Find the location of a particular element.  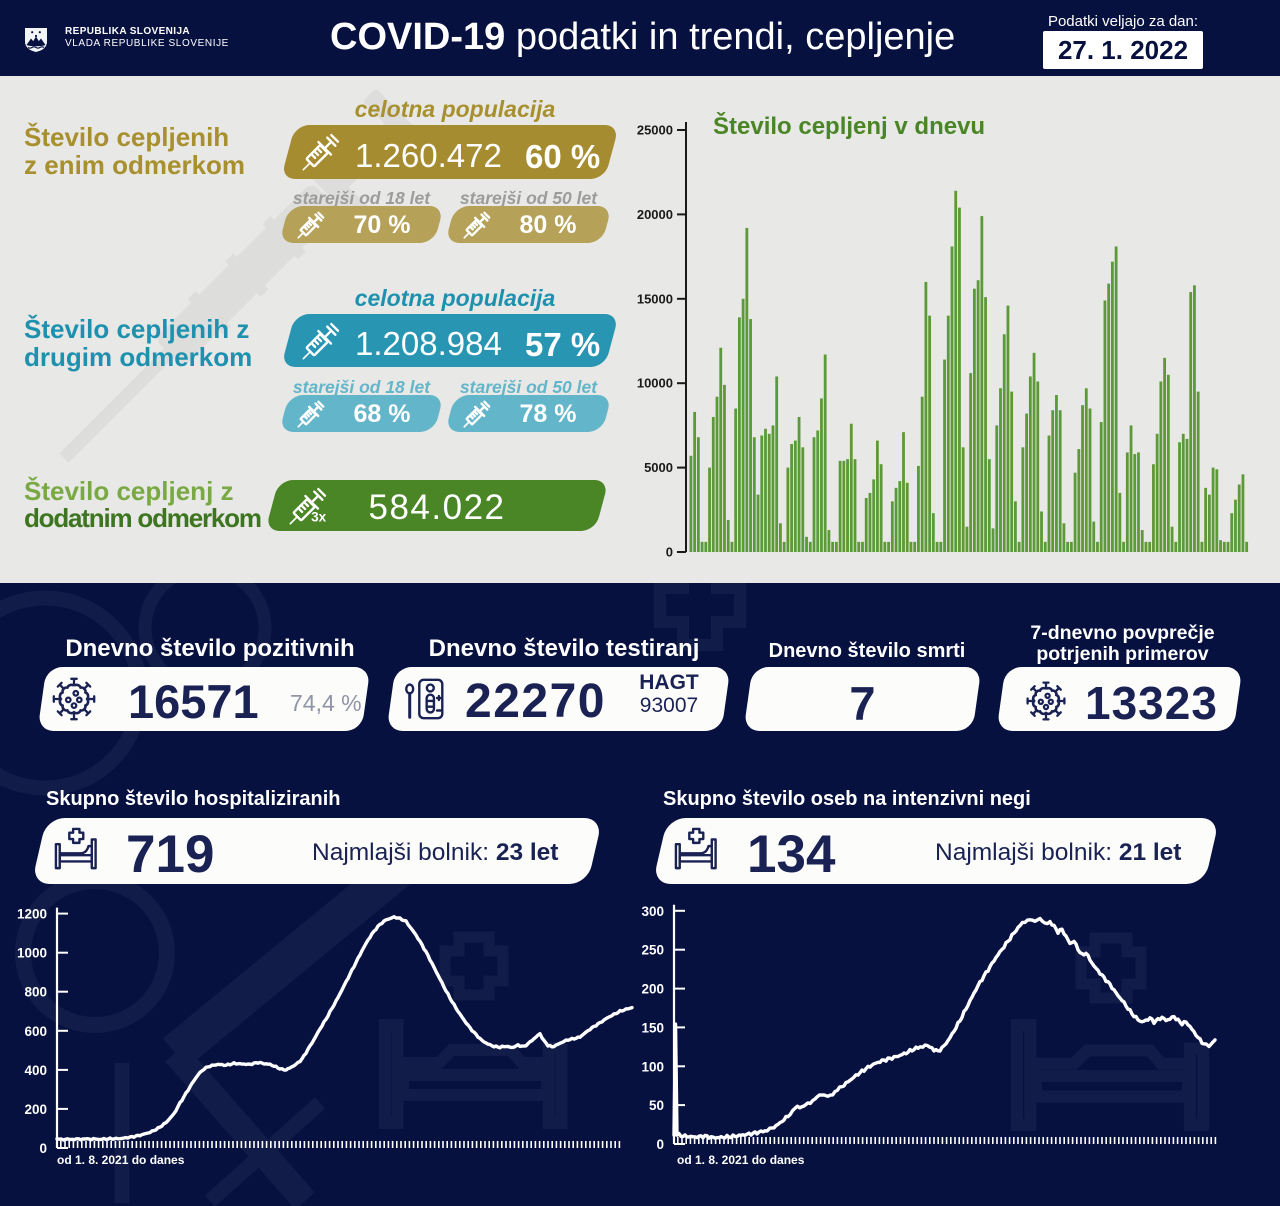

svg-text: 150 is located at coordinates (652, 1027).